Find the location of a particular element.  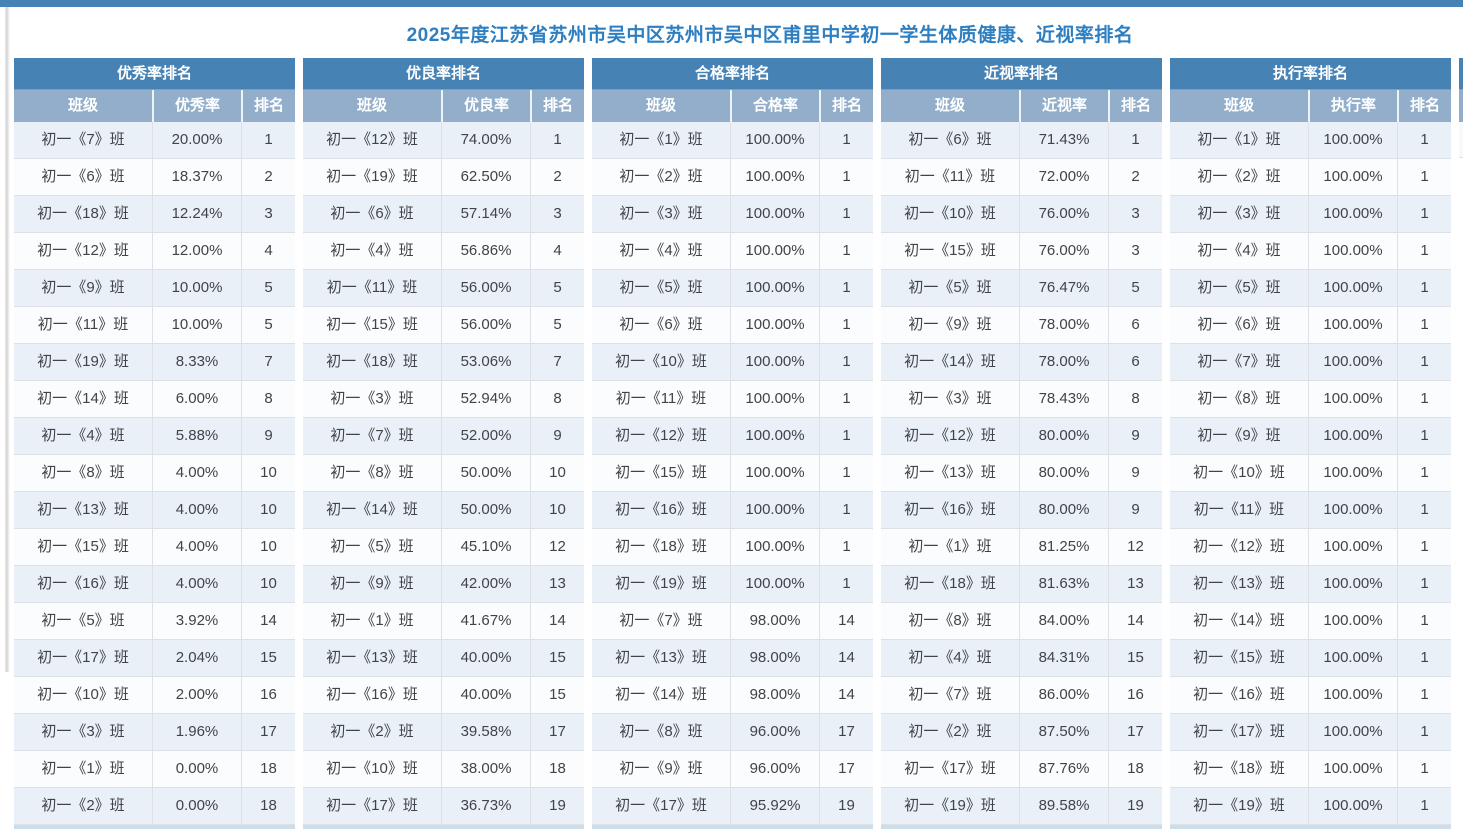

table-row: 初一《5》班 3.92% 14 is located at coordinates (154, 621).